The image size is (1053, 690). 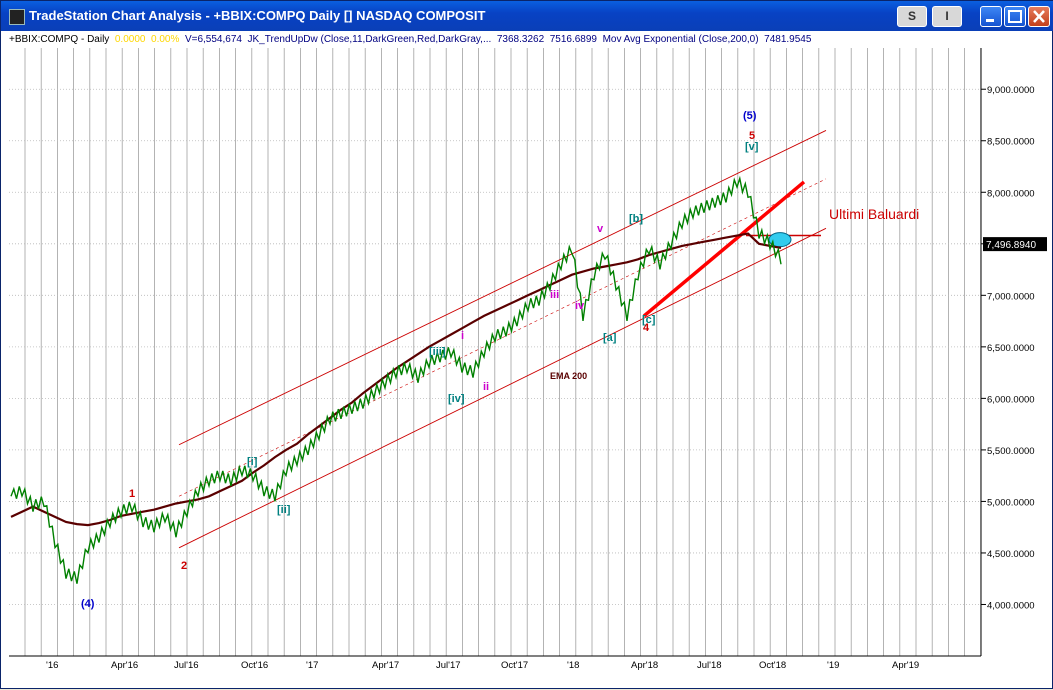 I want to click on wave-label: [v], so click(x=752, y=147).